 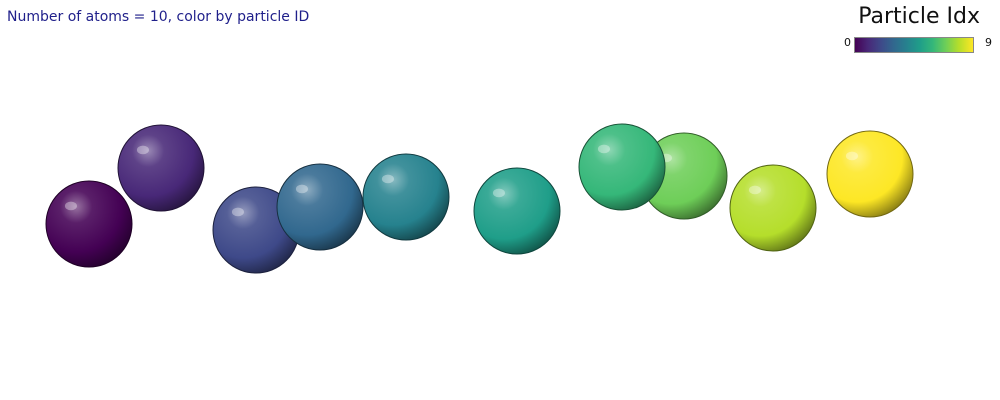 I want to click on legend-title: Particle Idx, so click(x=919, y=16).